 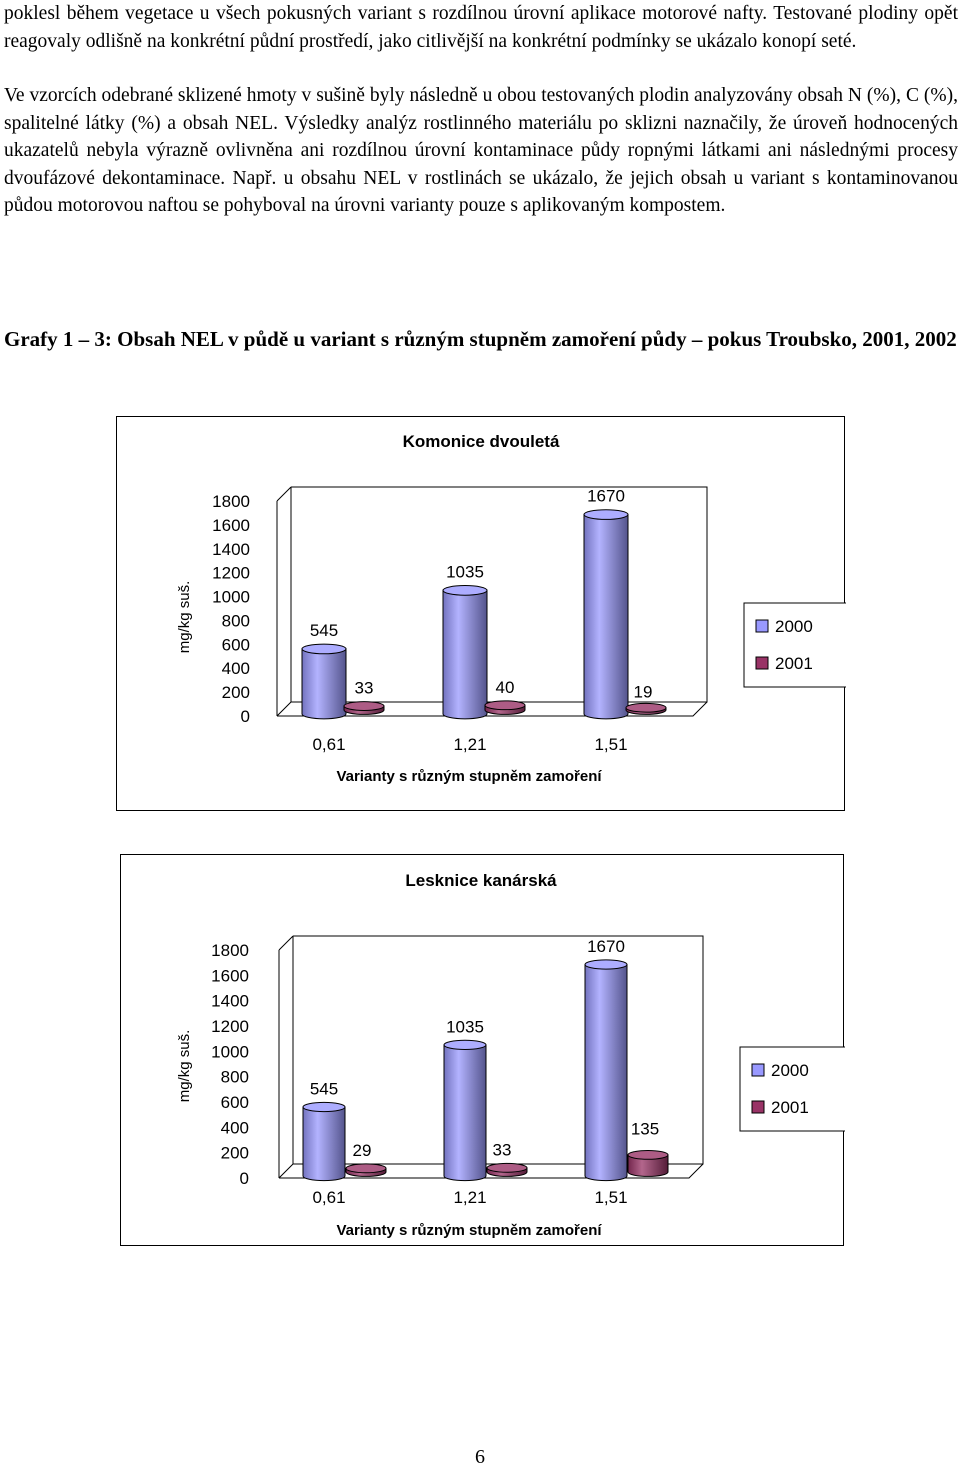 I want to click on s2001-c2-data-label: 19, so click(x=643, y=691).